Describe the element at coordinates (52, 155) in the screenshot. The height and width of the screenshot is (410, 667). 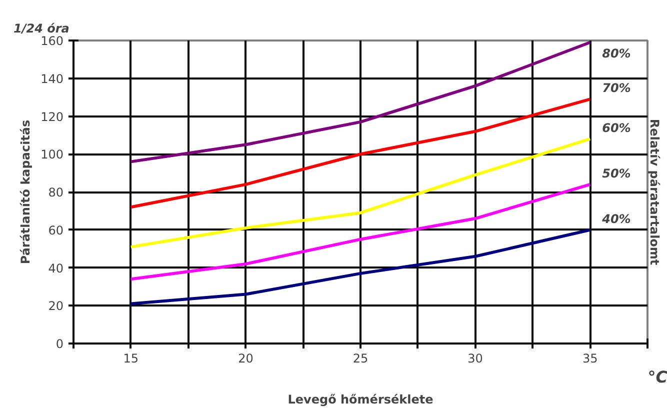
I see `y-tick-label: 100` at that location.